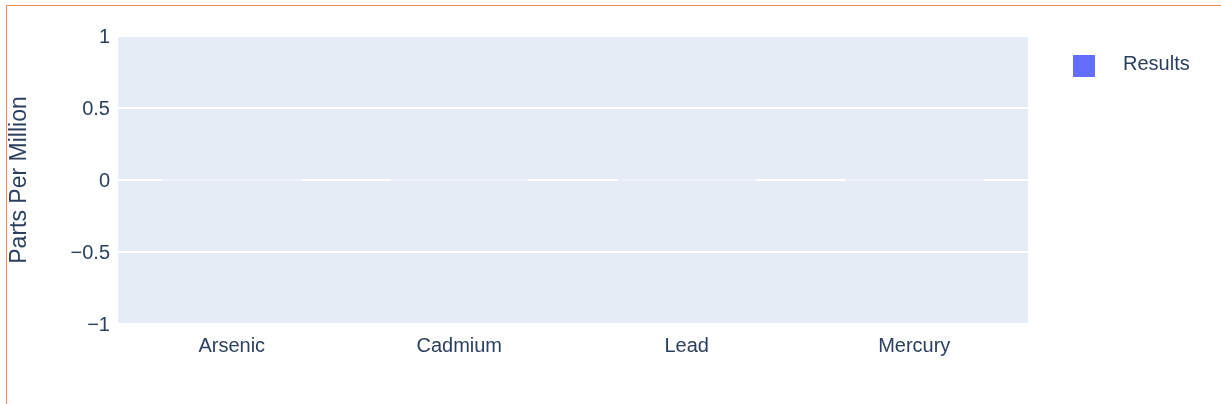 This screenshot has height=404, width=1221. What do you see at coordinates (104, 180) in the screenshot?
I see `y-tick-label: 0` at bounding box center [104, 180].